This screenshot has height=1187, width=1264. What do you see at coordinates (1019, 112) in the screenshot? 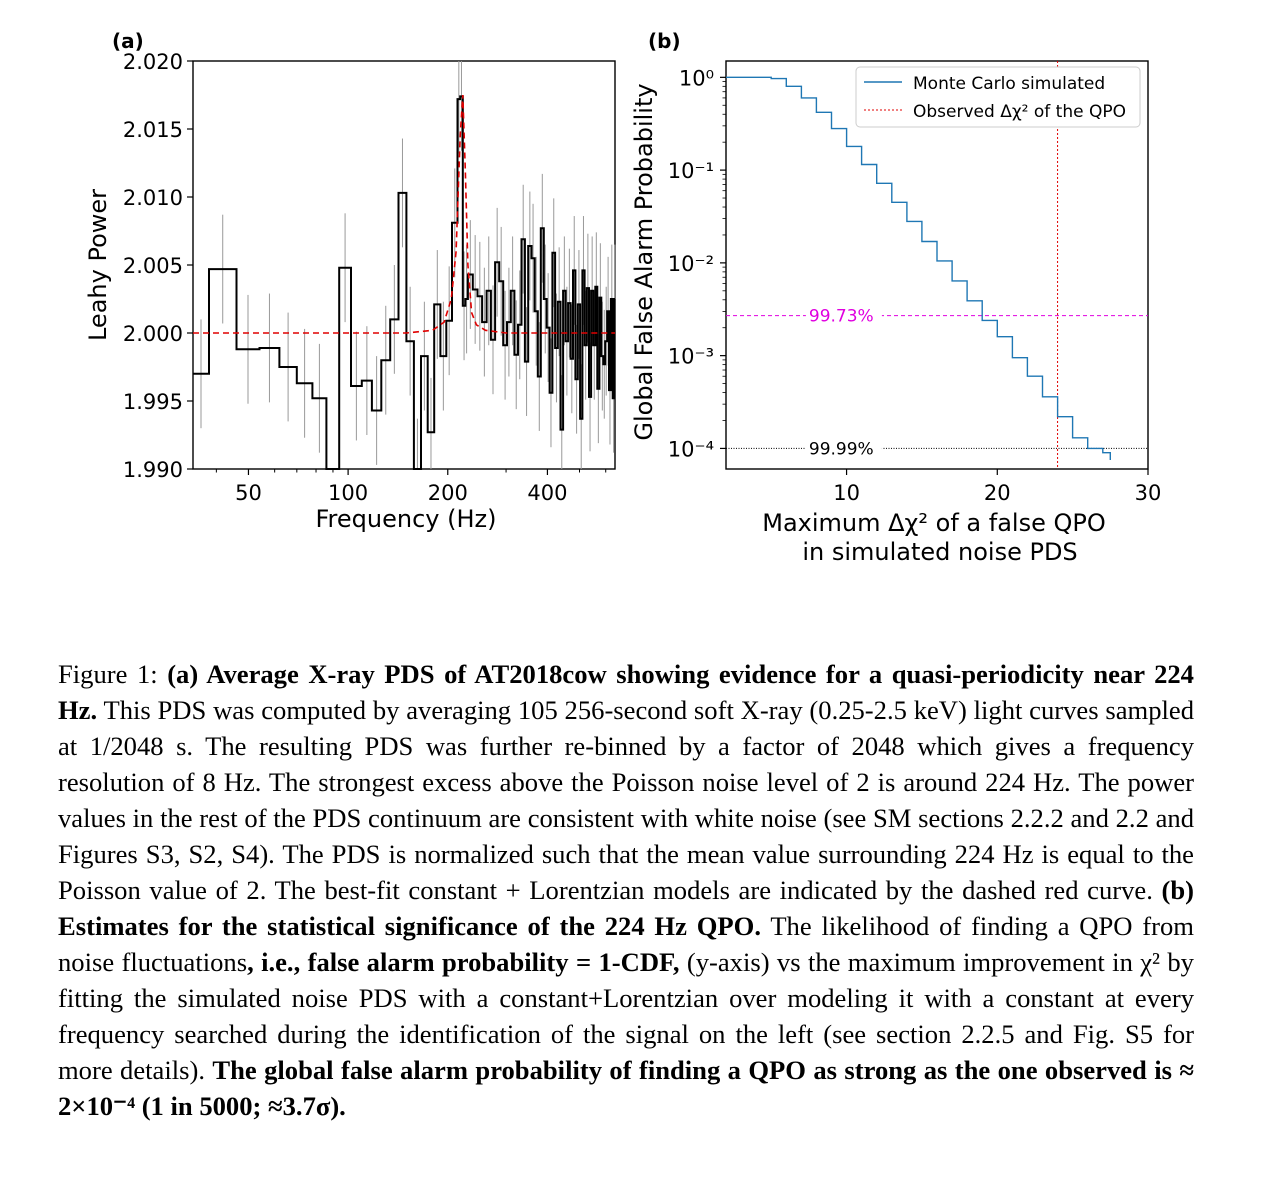
I see `legend-obs-label: Observed Δχ² of the QPO` at bounding box center [1019, 112].